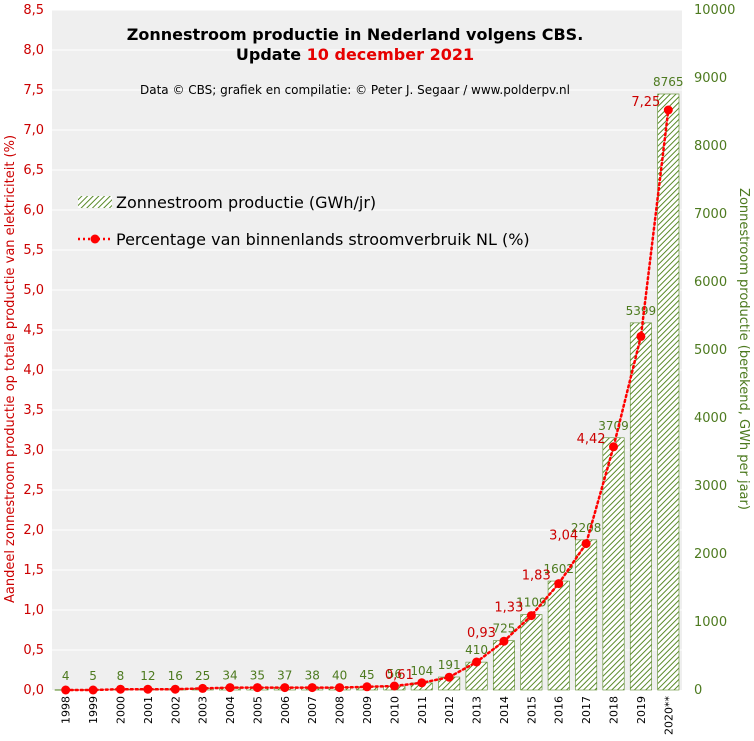  Describe the element at coordinates (33, 650) in the screenshot. I see `left-tick-label: 0,5` at that location.